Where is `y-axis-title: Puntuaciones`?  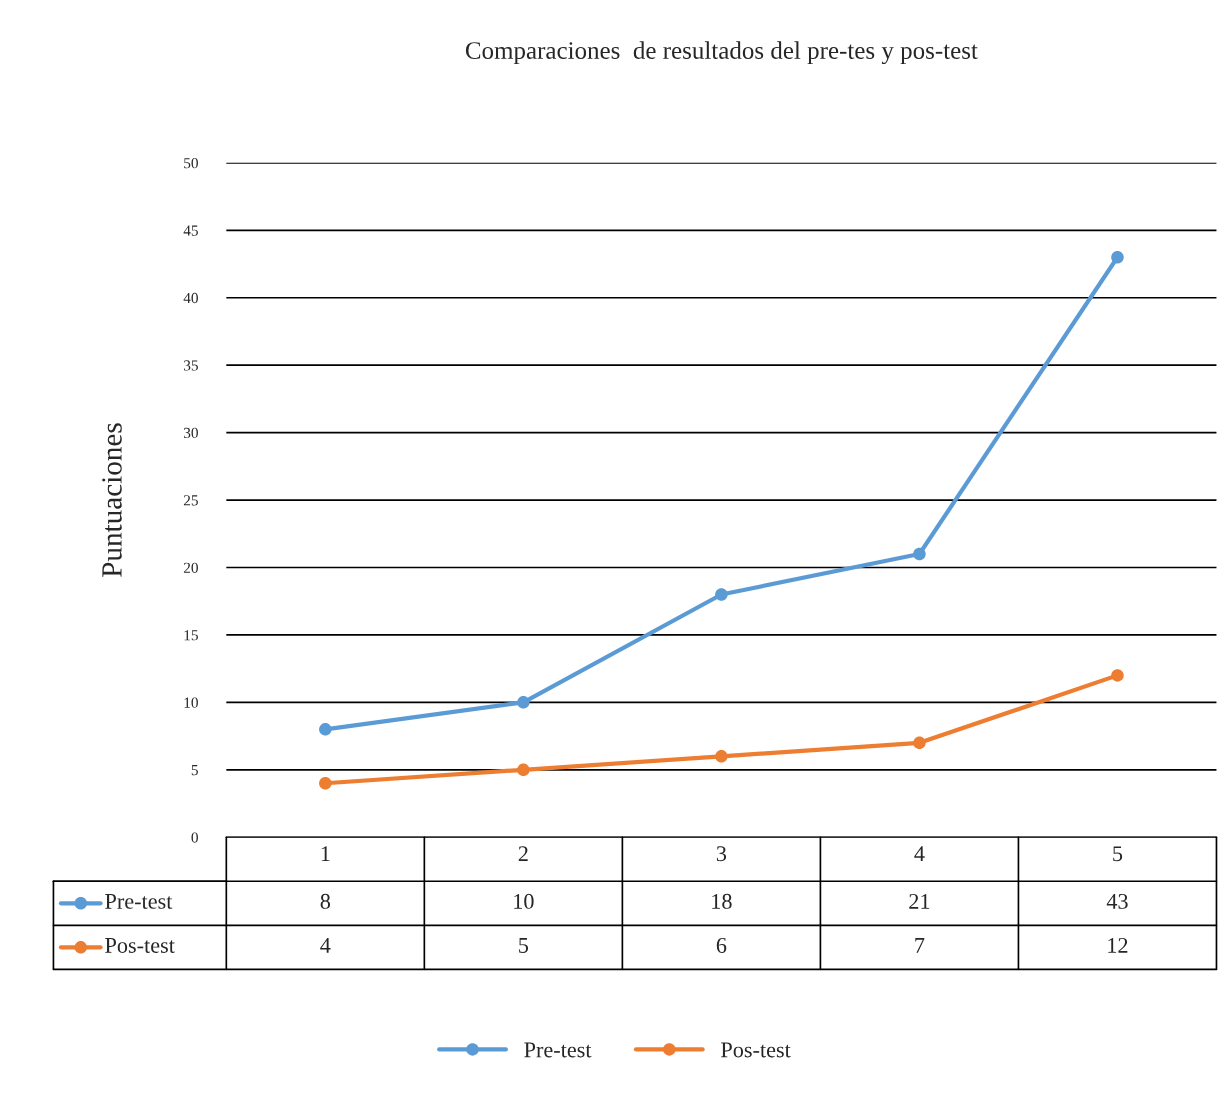
y-axis-title: Puntuaciones is located at coordinates (112, 500).